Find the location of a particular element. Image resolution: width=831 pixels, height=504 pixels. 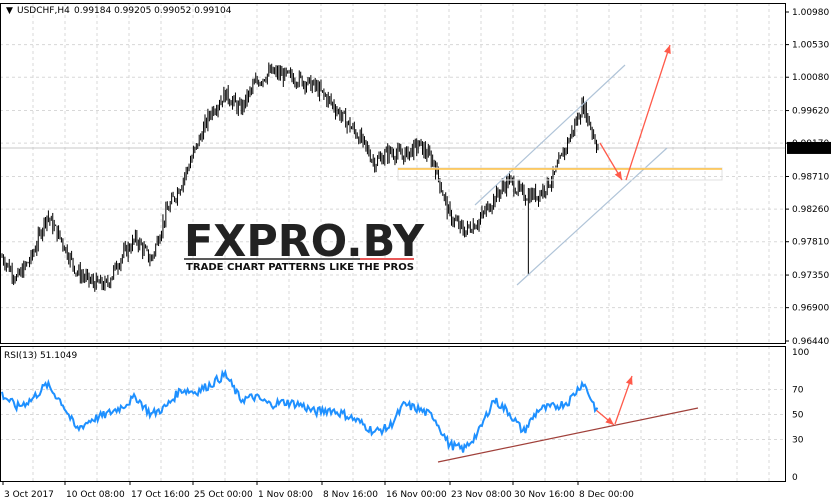

rsi-arrow-up-icon is located at coordinates (623, 400).